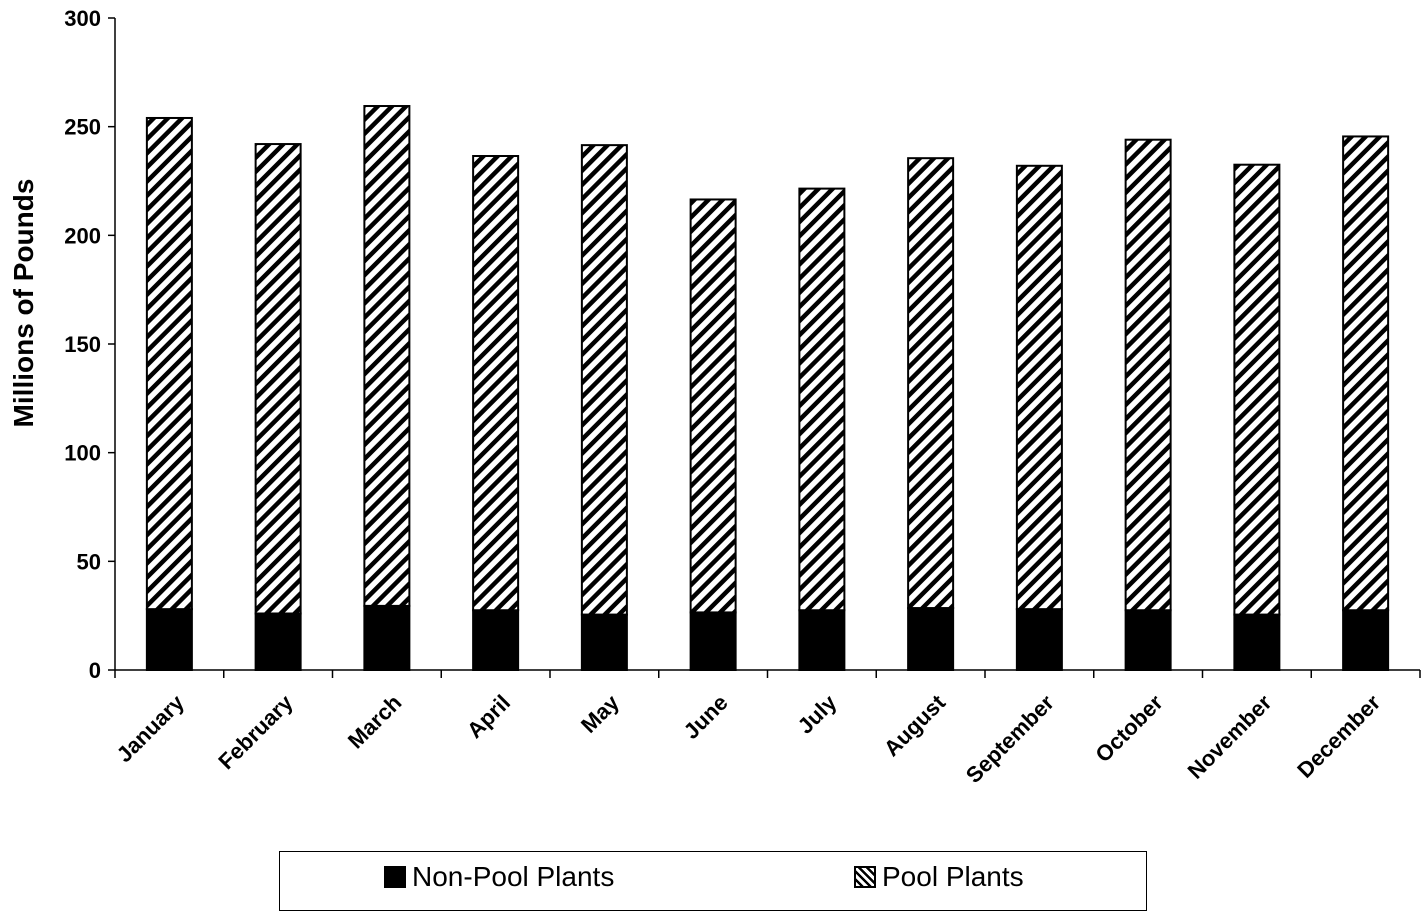 The width and height of the screenshot is (1426, 911). Describe the element at coordinates (706, 717) in the screenshot. I see `x-tick-label-june: June` at that location.